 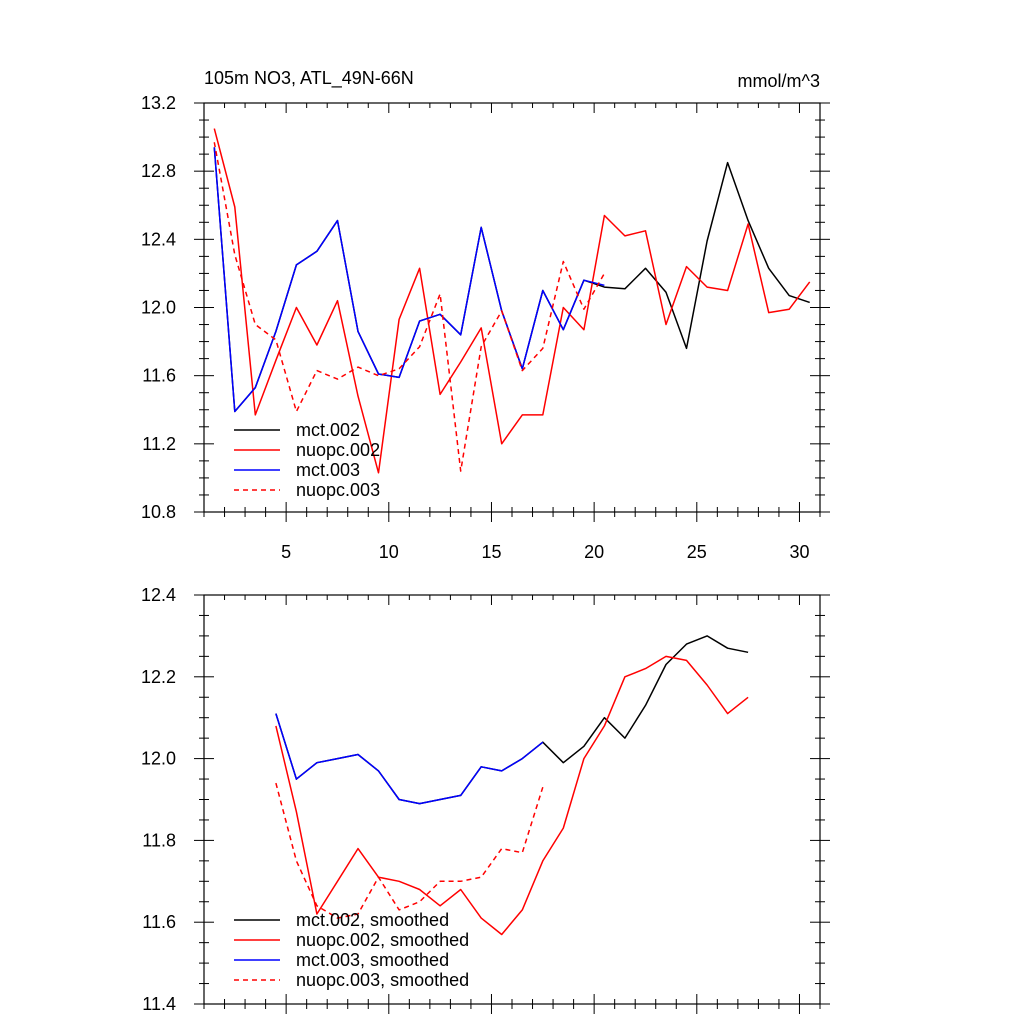 I want to click on legend-label: nuopc.002, smoothed, so click(x=382, y=940).